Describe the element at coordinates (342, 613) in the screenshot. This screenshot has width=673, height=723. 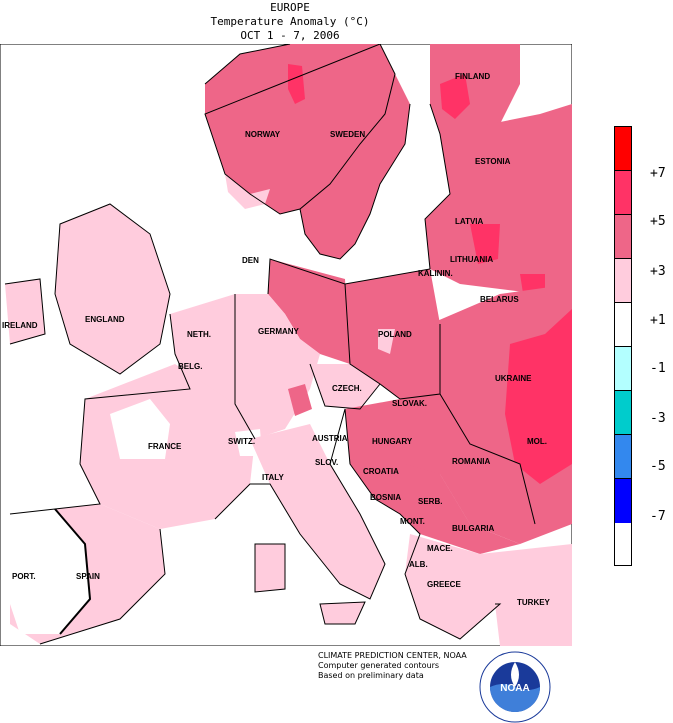
I see `sicily-region` at that location.